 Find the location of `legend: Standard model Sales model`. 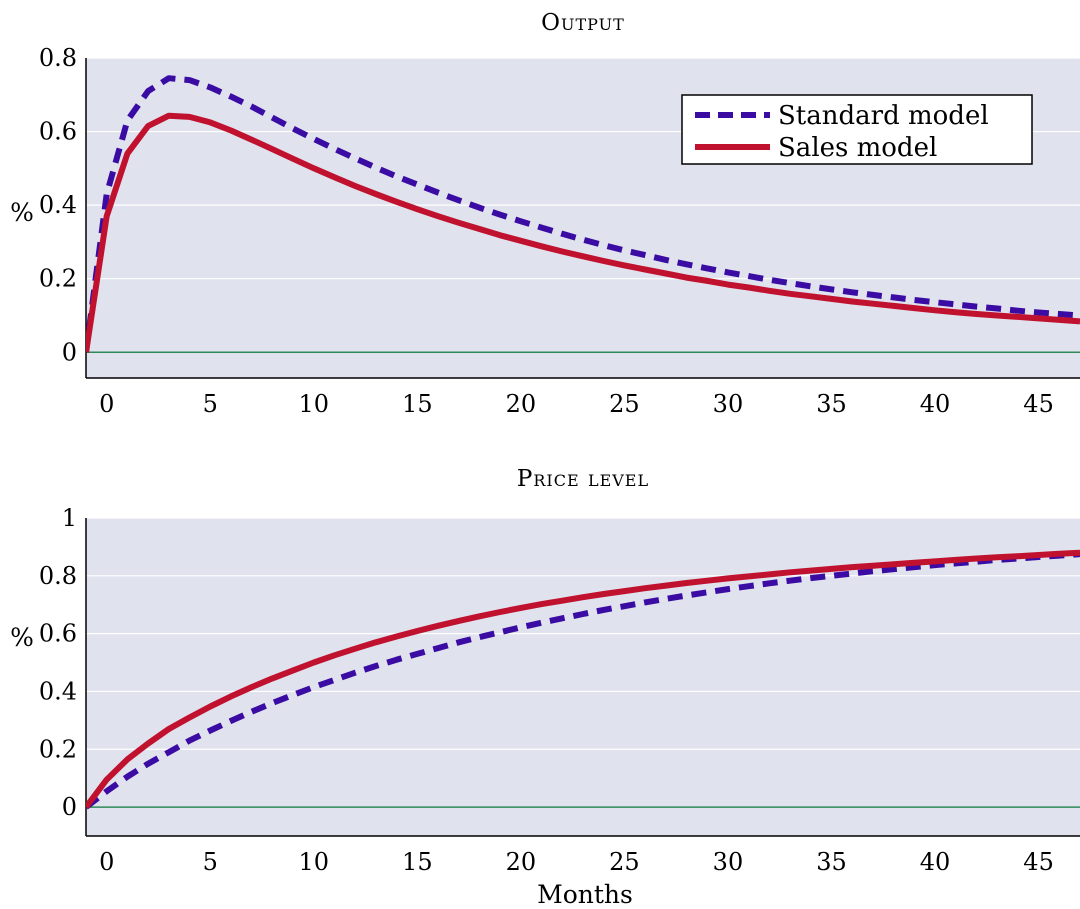

legend: Standard model Sales model is located at coordinates (857, 129).